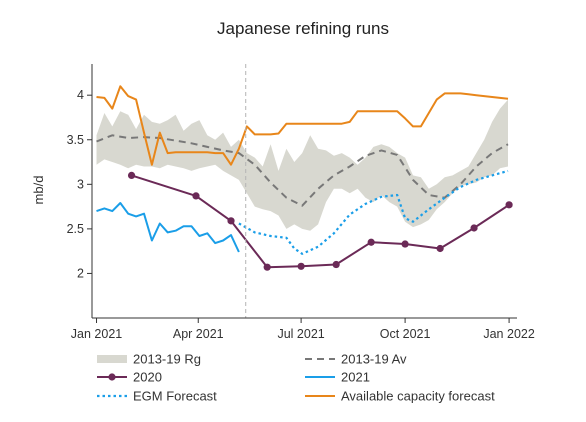 This screenshot has width=586, height=422. Describe the element at coordinates (80, 95) in the screenshot. I see `y-tick-label: 4` at that location.